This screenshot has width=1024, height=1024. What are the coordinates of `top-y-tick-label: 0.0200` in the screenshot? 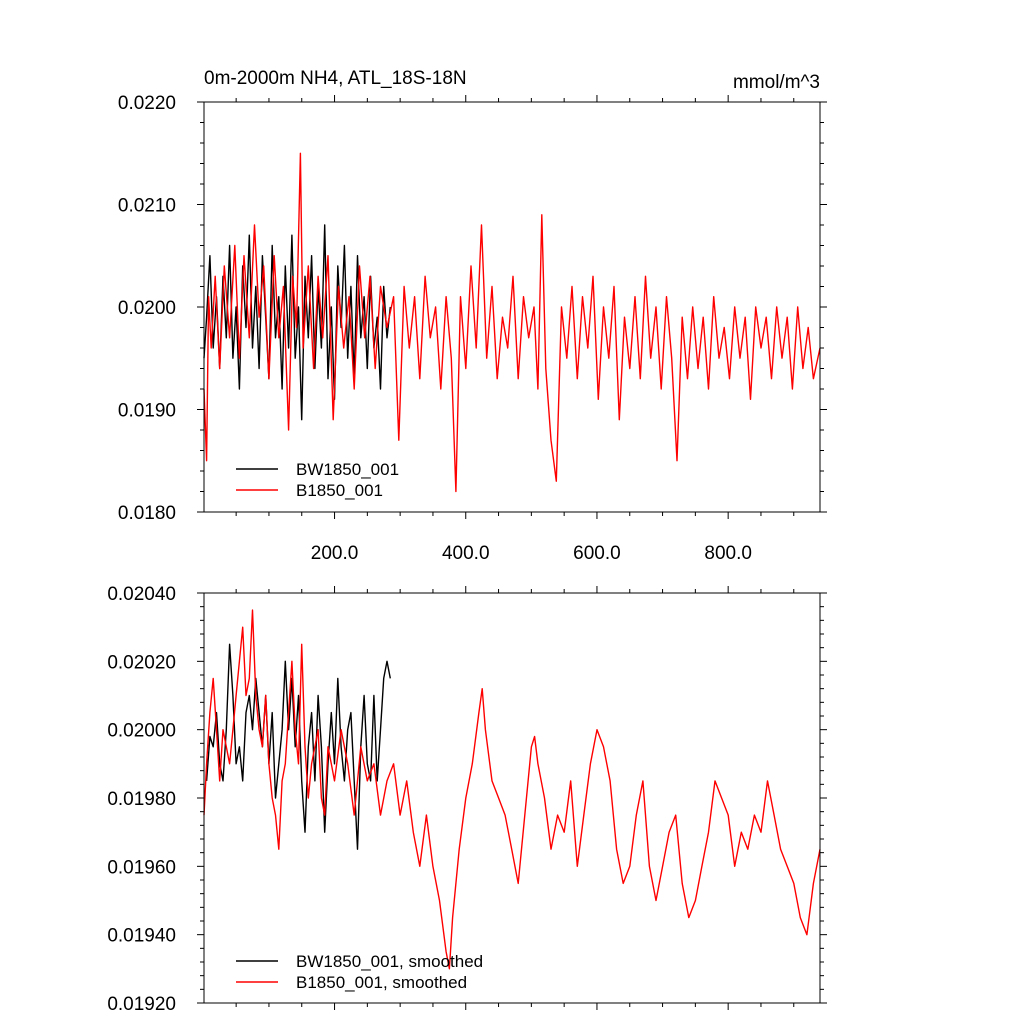 It's located at (147, 308).